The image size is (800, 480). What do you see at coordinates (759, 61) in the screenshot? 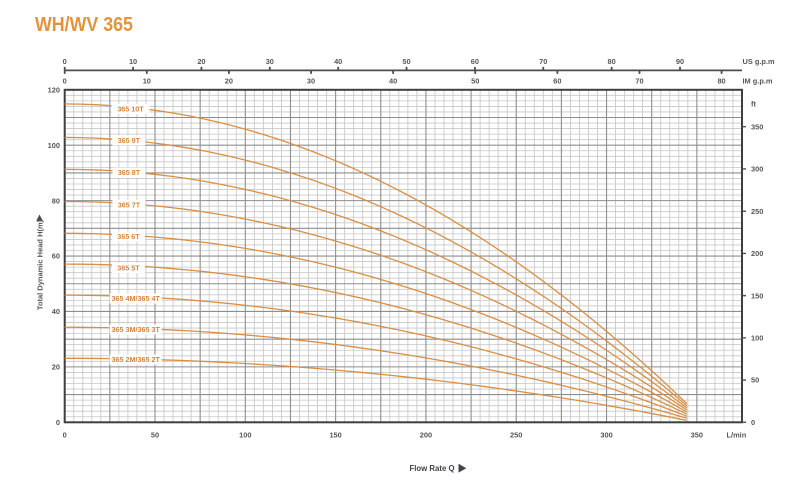
I see `svg-text: US g.p.m` at bounding box center [759, 61].